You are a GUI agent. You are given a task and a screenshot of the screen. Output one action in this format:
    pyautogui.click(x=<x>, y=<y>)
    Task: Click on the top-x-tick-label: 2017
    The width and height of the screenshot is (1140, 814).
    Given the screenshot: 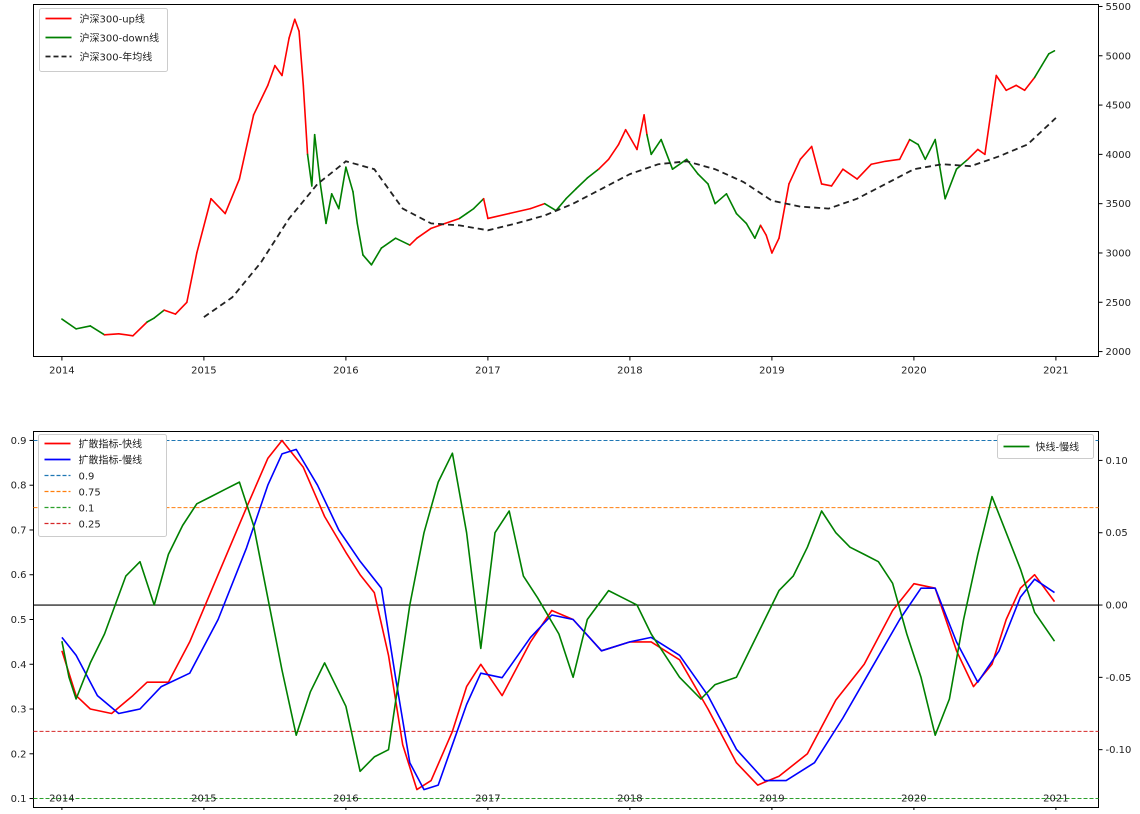 What is the action you would take?
    pyautogui.click(x=487, y=371)
    